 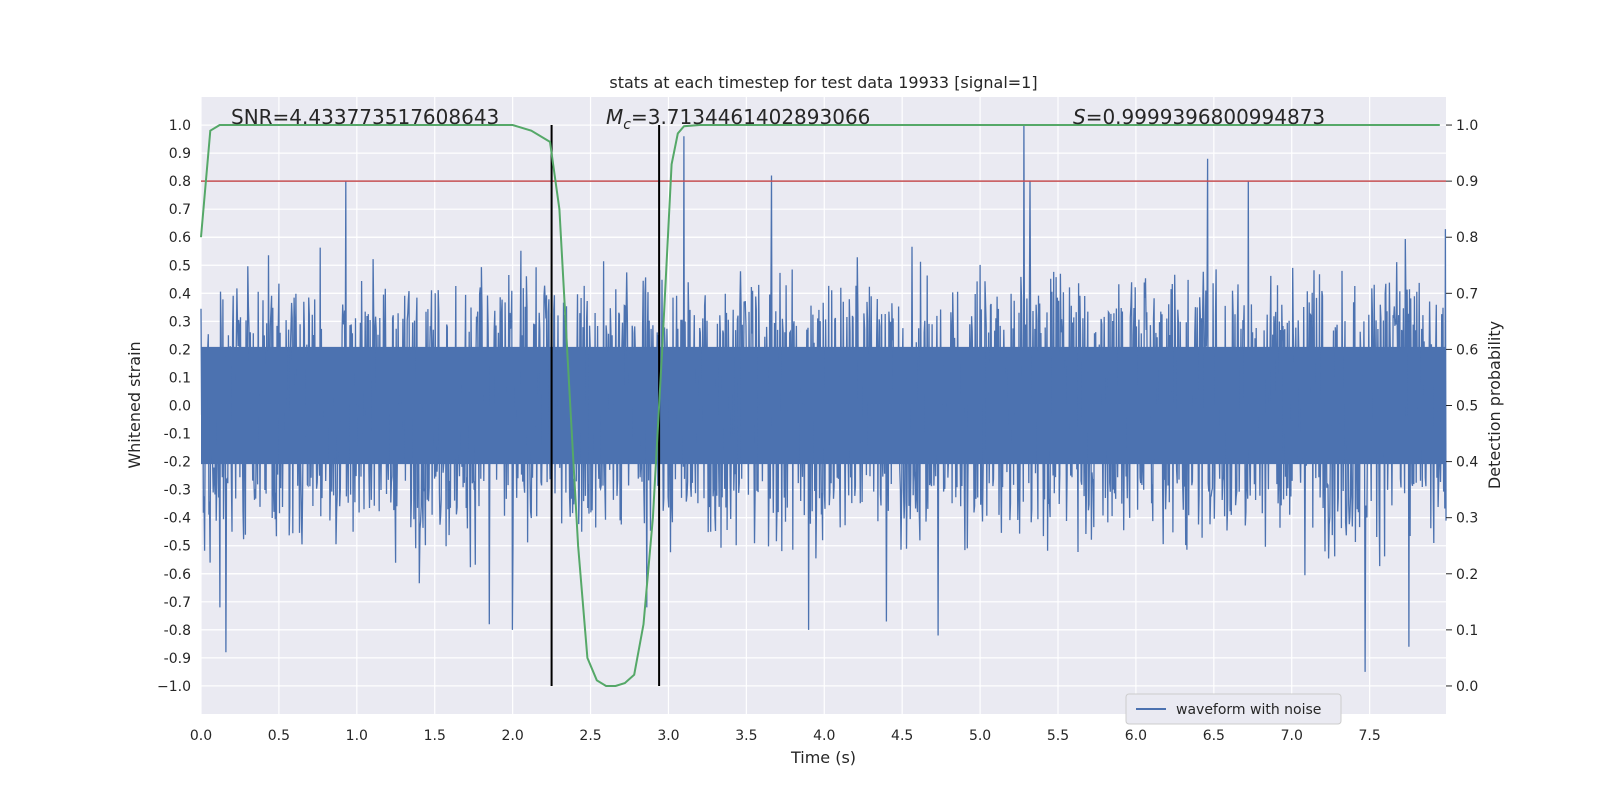 I want to click on mc-subscript: c, so click(x=627, y=125).